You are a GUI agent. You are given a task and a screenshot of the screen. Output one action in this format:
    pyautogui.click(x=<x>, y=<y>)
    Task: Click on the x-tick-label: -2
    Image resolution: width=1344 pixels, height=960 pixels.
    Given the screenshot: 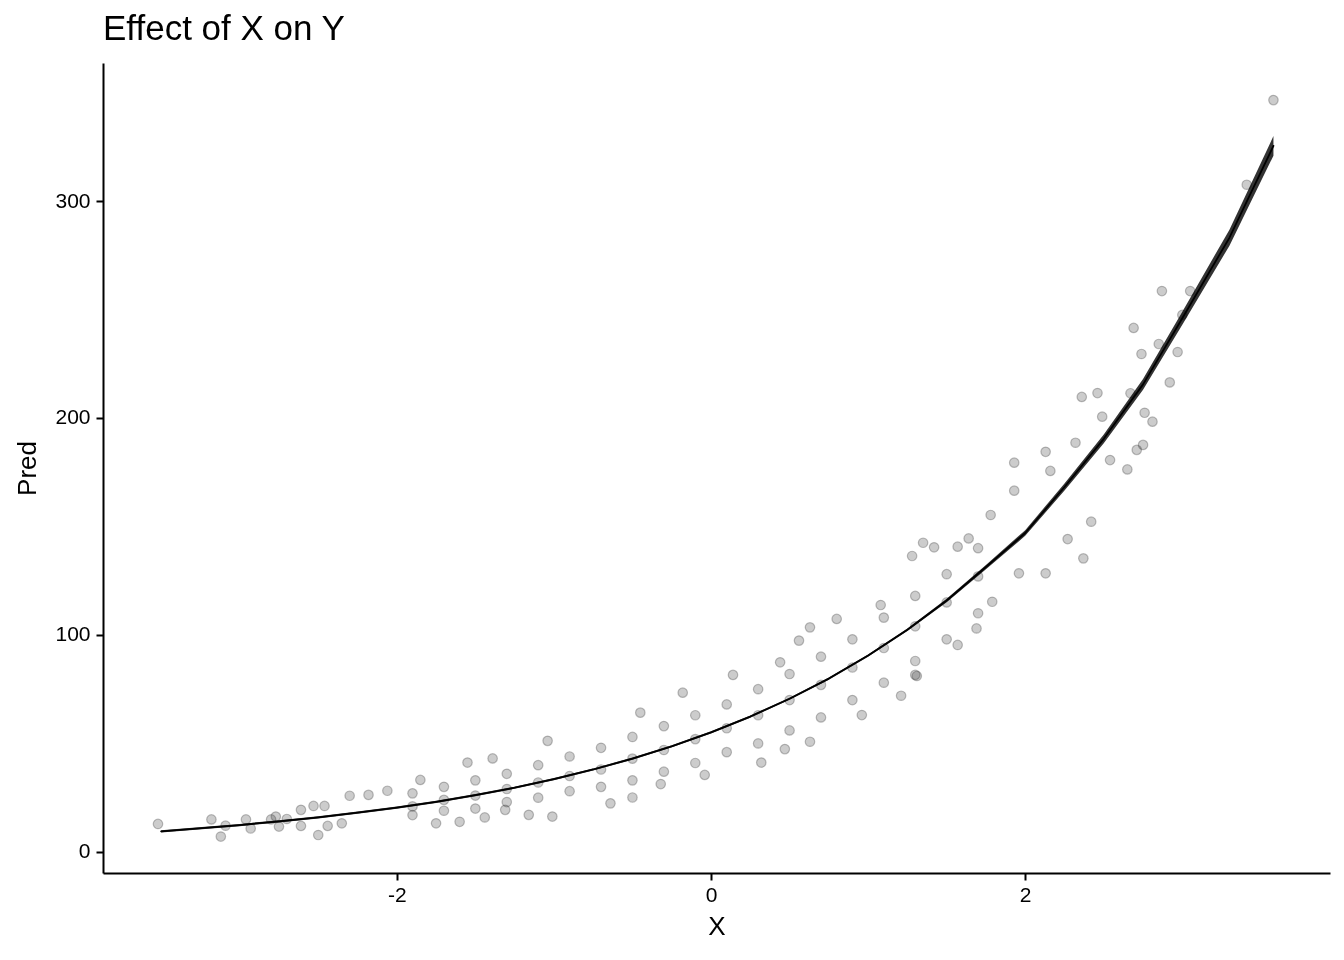 What is the action you would take?
    pyautogui.click(x=397, y=894)
    